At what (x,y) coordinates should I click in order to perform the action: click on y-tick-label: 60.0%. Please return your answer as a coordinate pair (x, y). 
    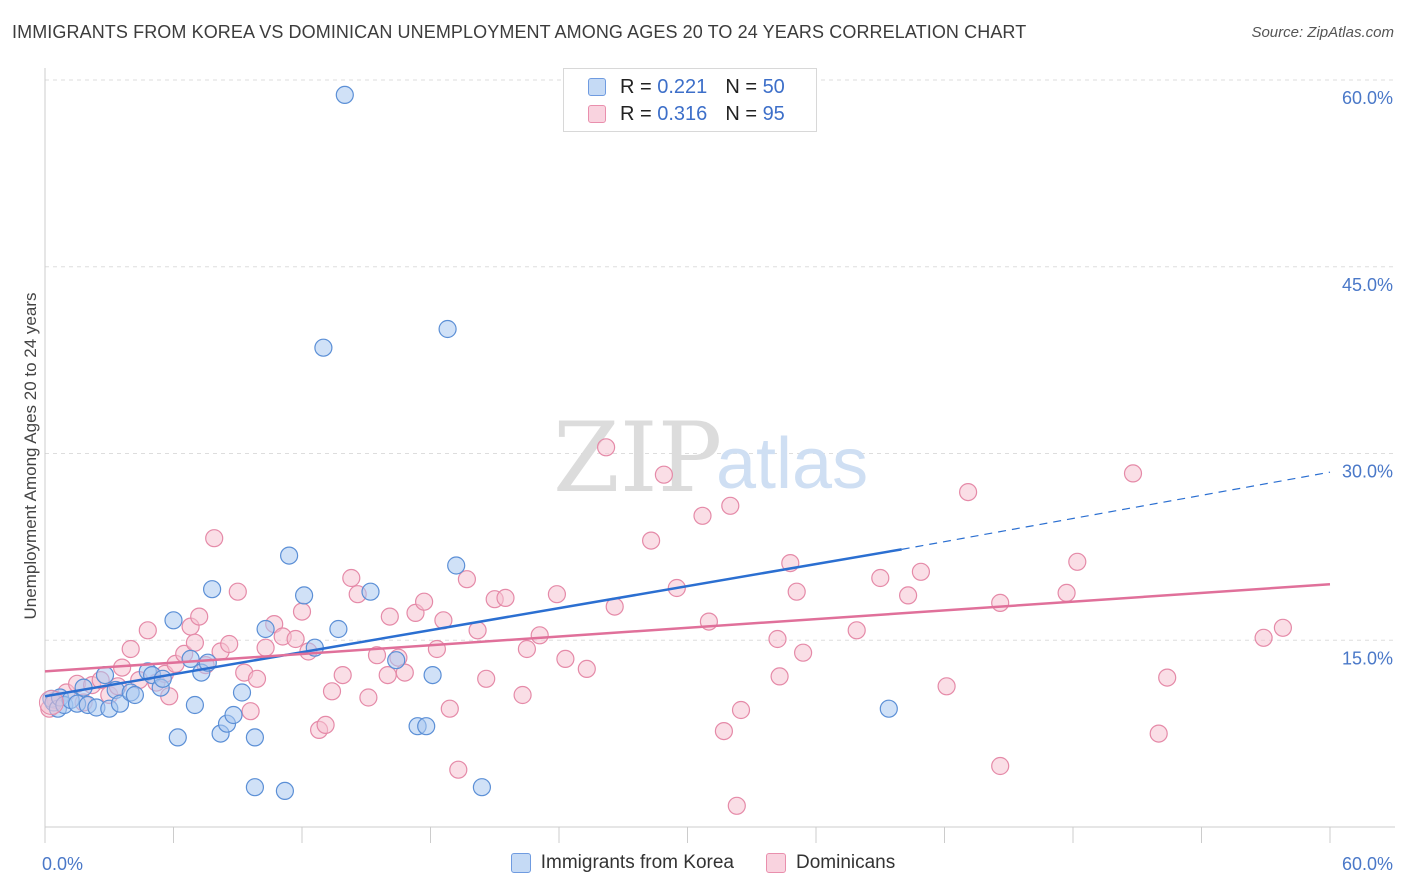
    Looking at the image, I should click on (1367, 98).